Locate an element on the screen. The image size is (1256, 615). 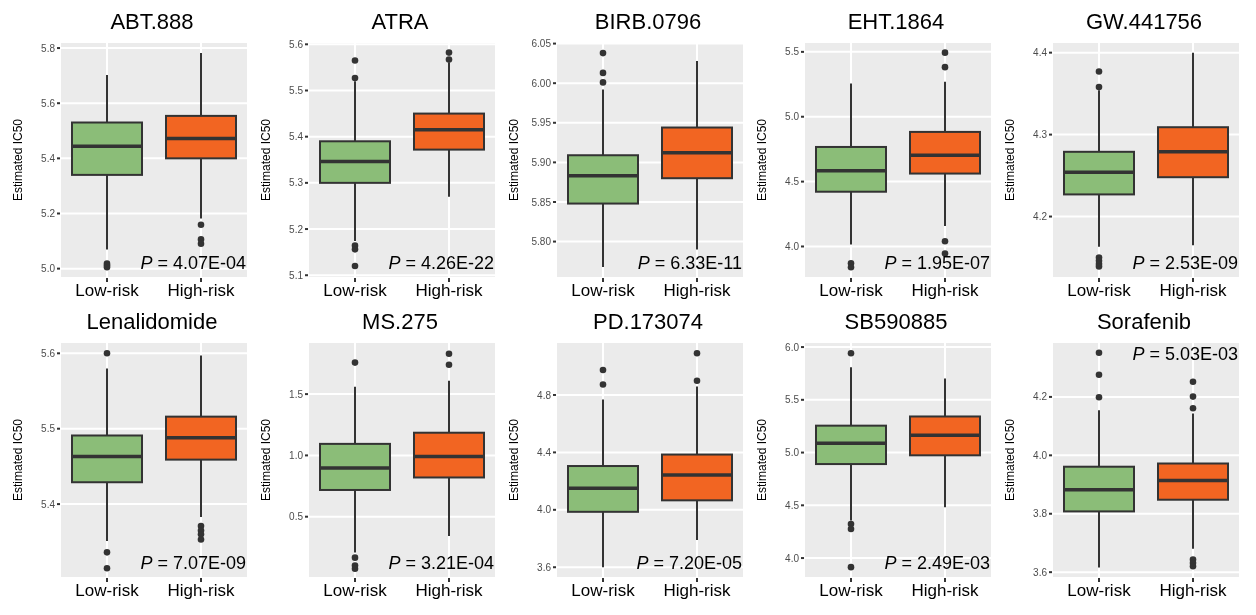
y-tick-label: 5.8 is located at coordinates (48, 48).